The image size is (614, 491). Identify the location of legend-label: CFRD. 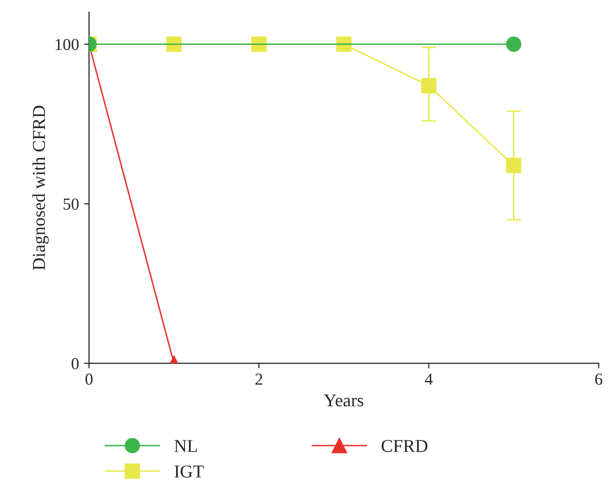
(405, 446).